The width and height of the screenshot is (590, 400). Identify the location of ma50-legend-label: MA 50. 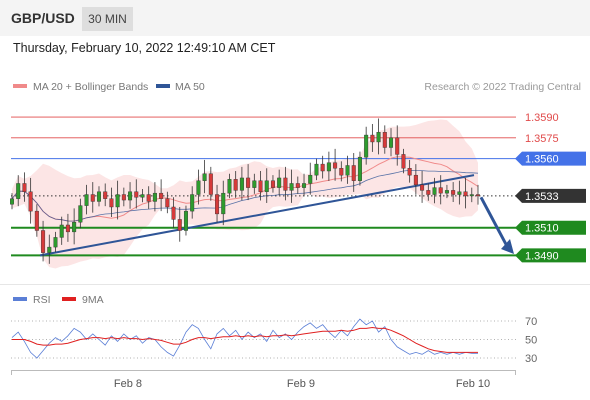
(190, 87).